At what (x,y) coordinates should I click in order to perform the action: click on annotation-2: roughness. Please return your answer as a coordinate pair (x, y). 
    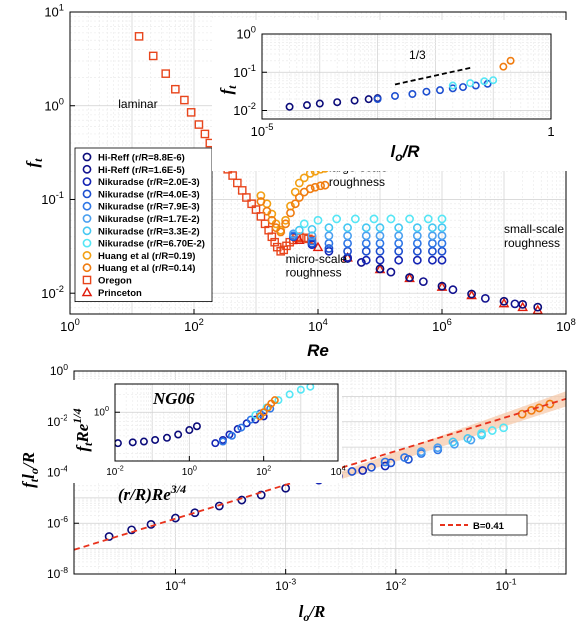
    Looking at the image, I should click on (357, 182).